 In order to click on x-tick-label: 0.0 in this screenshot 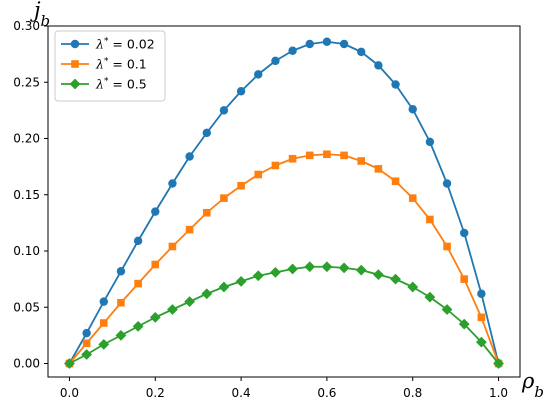, I will do `click(69, 393)`.